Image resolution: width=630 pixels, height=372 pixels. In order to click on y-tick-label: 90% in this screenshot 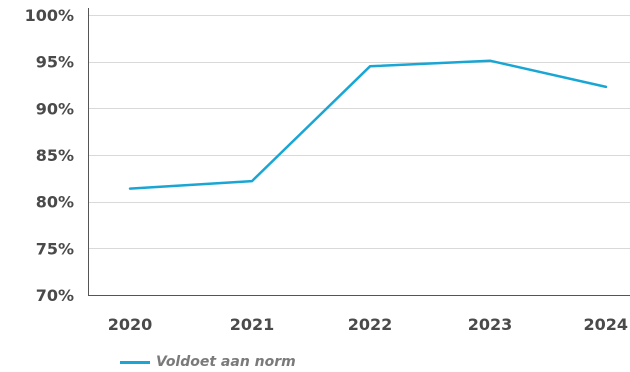, I will do `click(55, 108)`.